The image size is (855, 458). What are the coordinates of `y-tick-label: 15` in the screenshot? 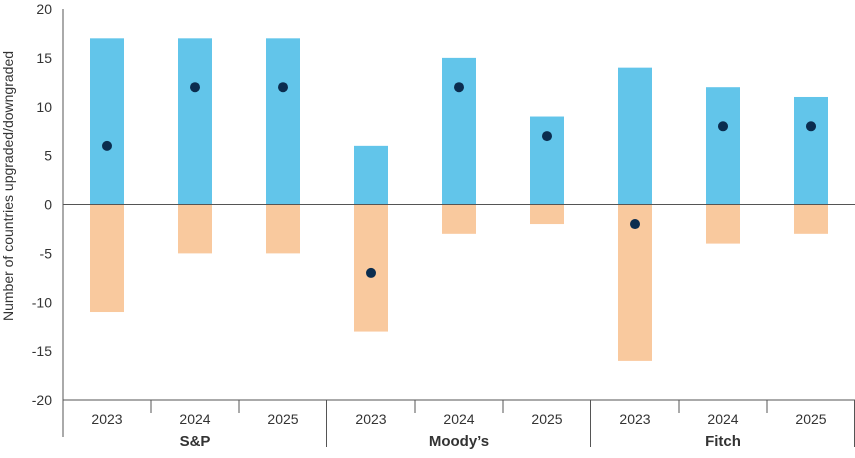 It's located at (44, 58).